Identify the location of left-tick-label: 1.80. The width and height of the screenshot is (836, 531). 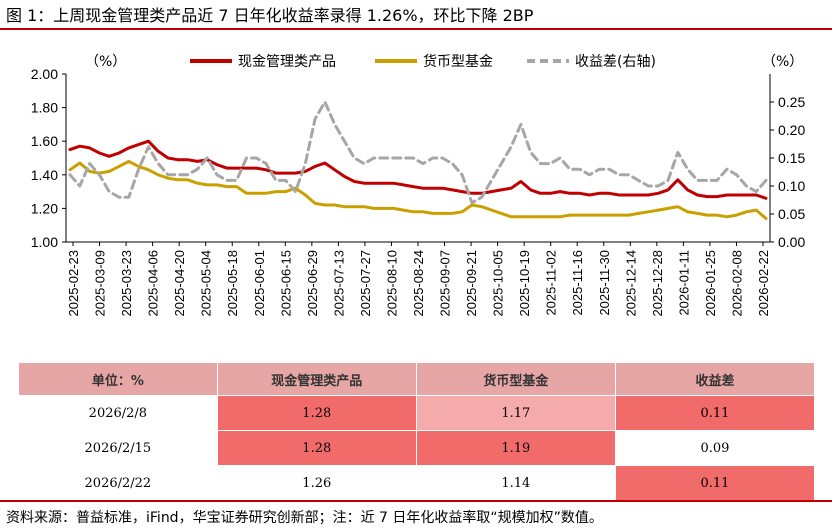
(44, 108).